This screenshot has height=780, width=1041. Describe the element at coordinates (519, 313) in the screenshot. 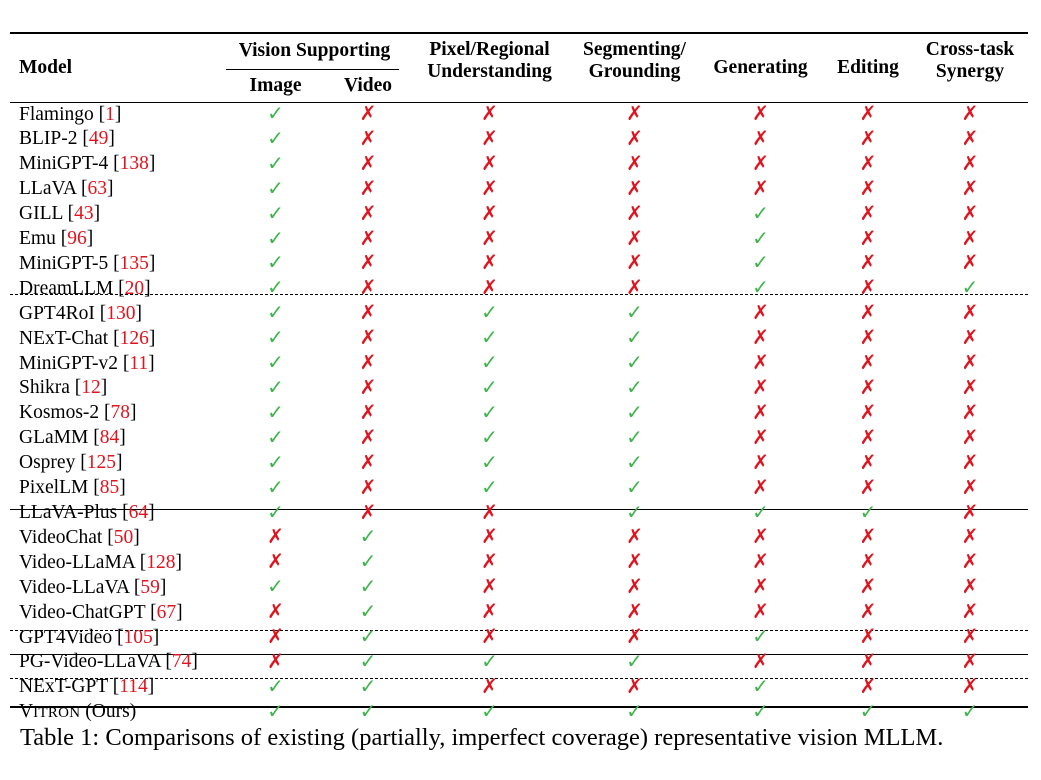

I see `table-row: GPT4RoI [130] ✓ ✗ ✓ ✓ ✗ ✗ ✗` at that location.